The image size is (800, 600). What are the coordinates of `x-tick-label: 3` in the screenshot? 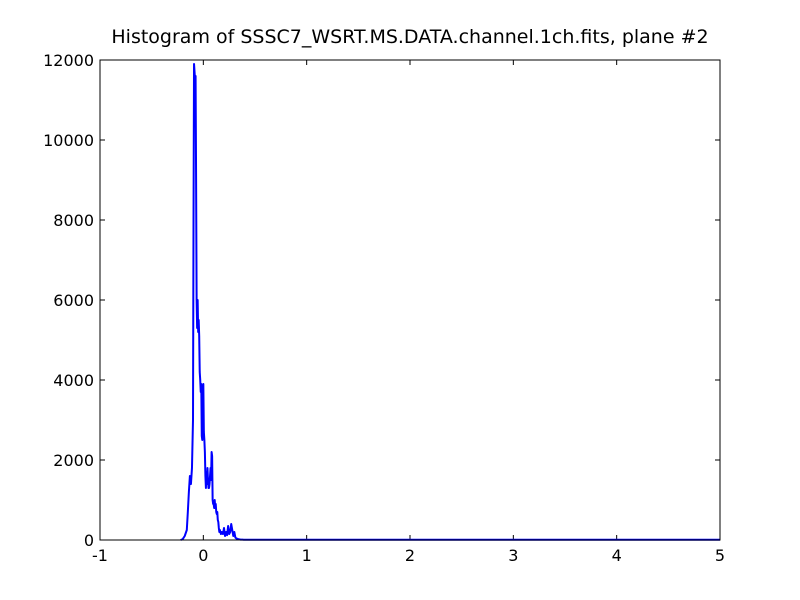 It's located at (513, 555).